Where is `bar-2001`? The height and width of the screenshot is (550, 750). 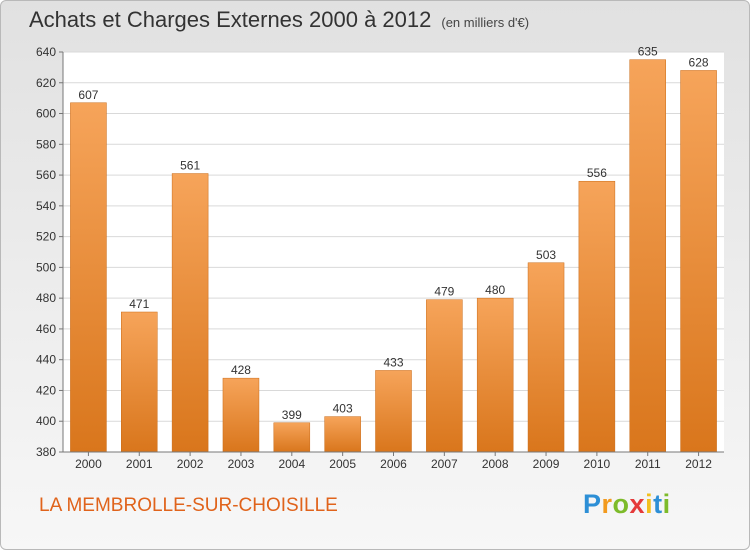
bar-2001 is located at coordinates (139, 382).